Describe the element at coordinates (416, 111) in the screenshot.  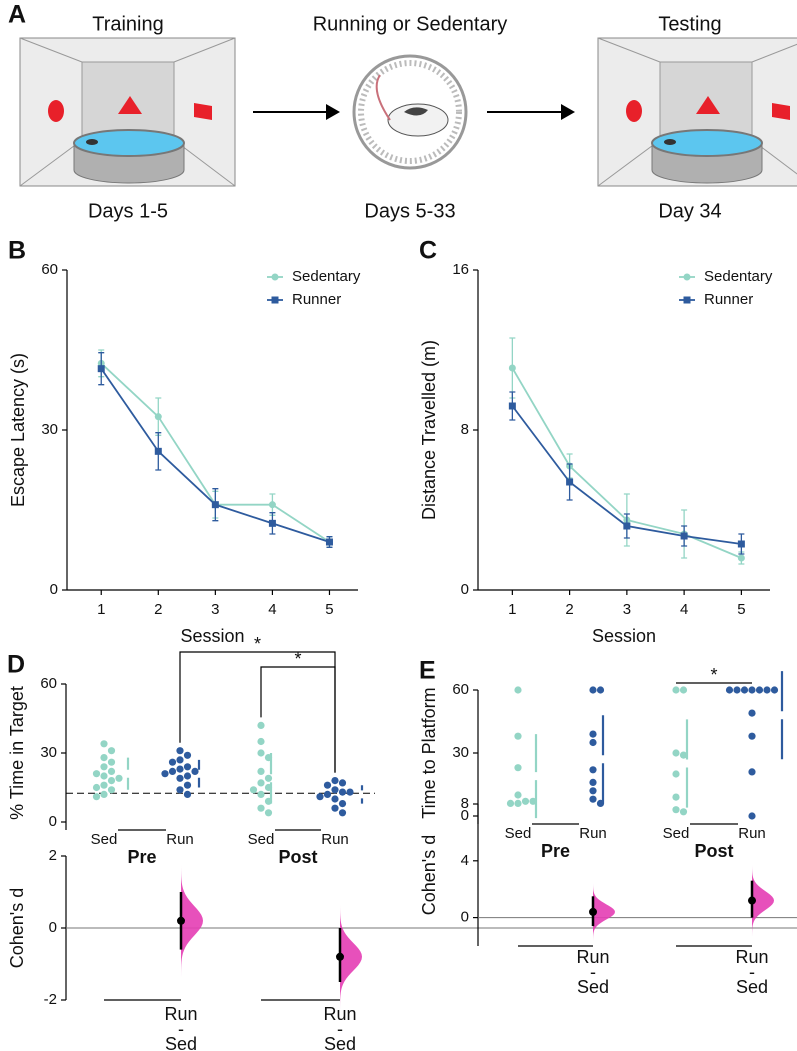
I see `rat-patch` at that location.